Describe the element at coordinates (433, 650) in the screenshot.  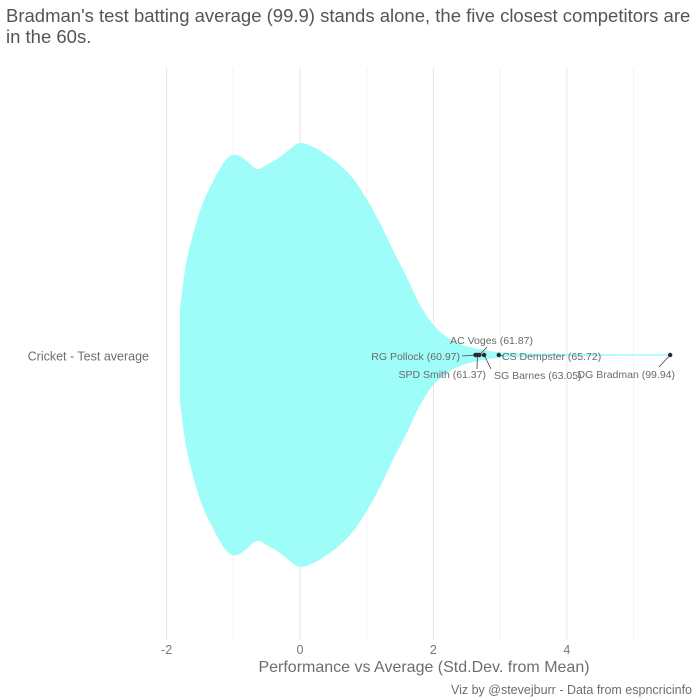
I see `x-tick-label: 2` at that location.